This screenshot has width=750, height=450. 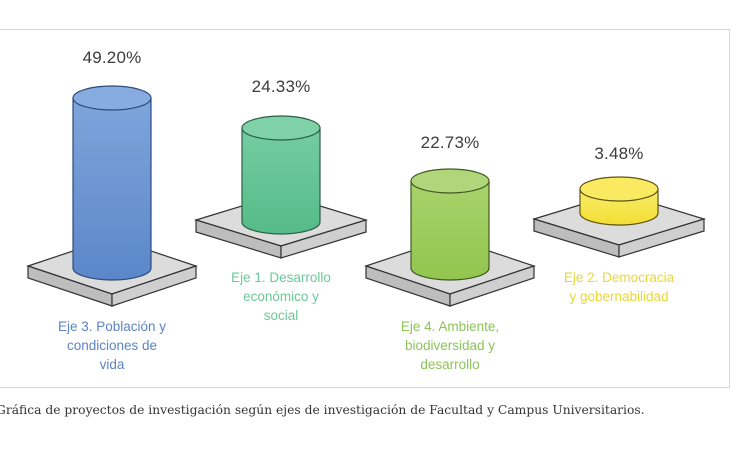 I want to click on bar-eje1, so click(x=281, y=187).